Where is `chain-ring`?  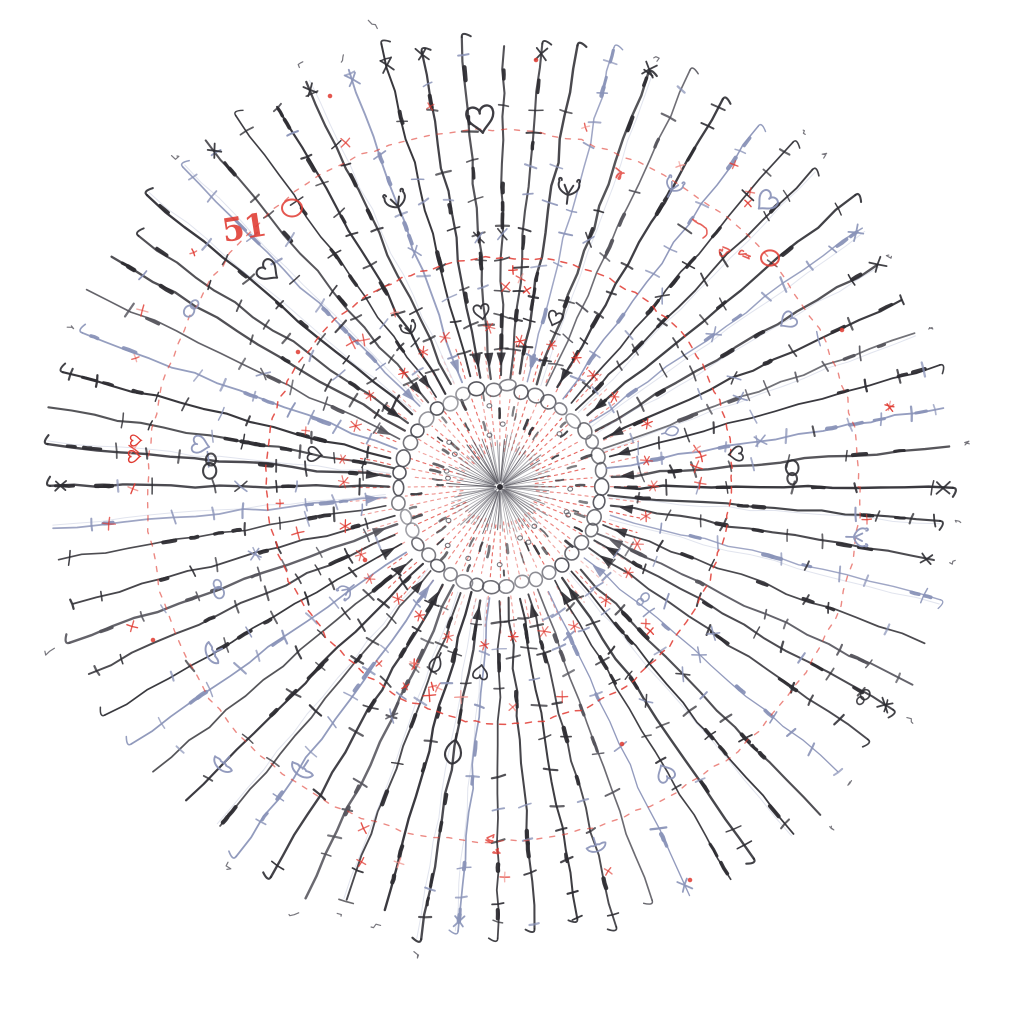 chain-ring is located at coordinates (500, 486).